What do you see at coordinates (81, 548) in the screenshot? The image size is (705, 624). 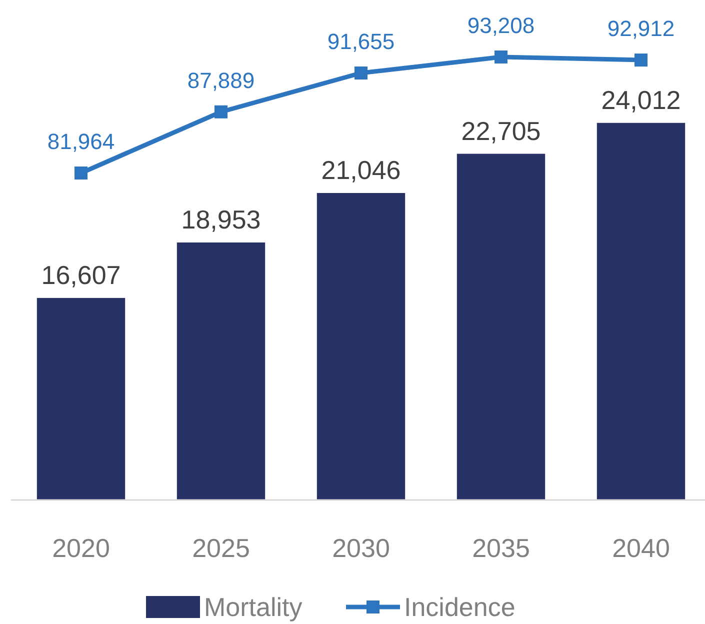 I see `x-tick-label: 2020` at bounding box center [81, 548].